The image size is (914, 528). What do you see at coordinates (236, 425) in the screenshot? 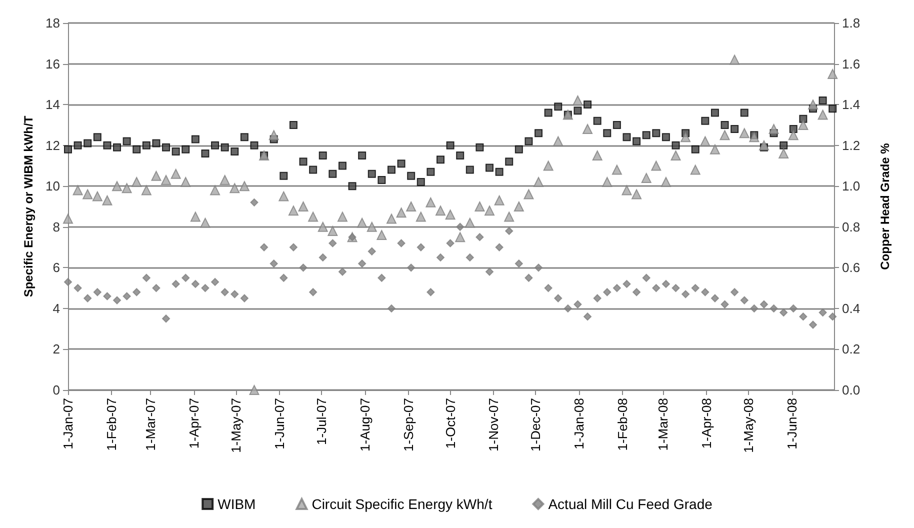
I see `x-tick-label: 1-May-07` at bounding box center [236, 425].